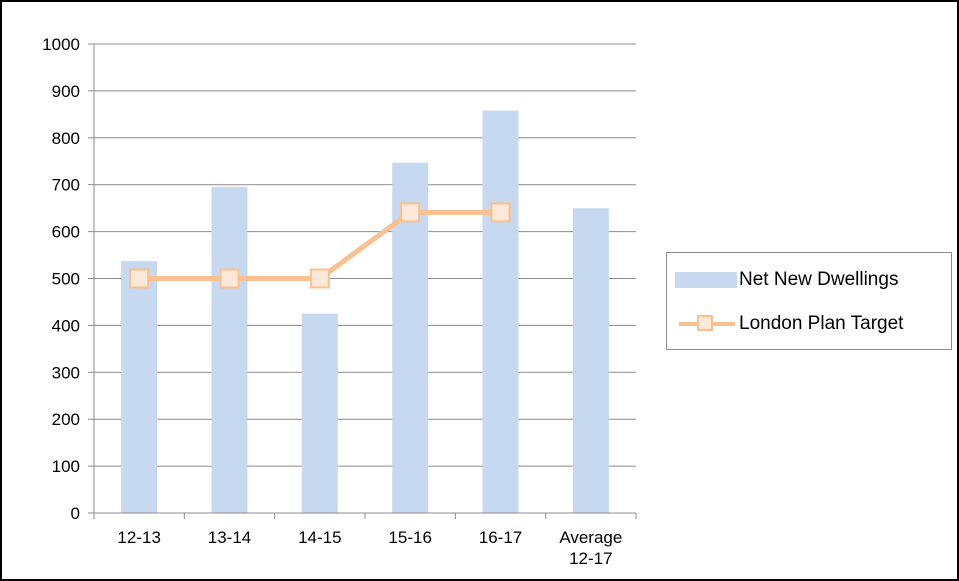  I want to click on legend-label: London Plan Target, so click(821, 323).